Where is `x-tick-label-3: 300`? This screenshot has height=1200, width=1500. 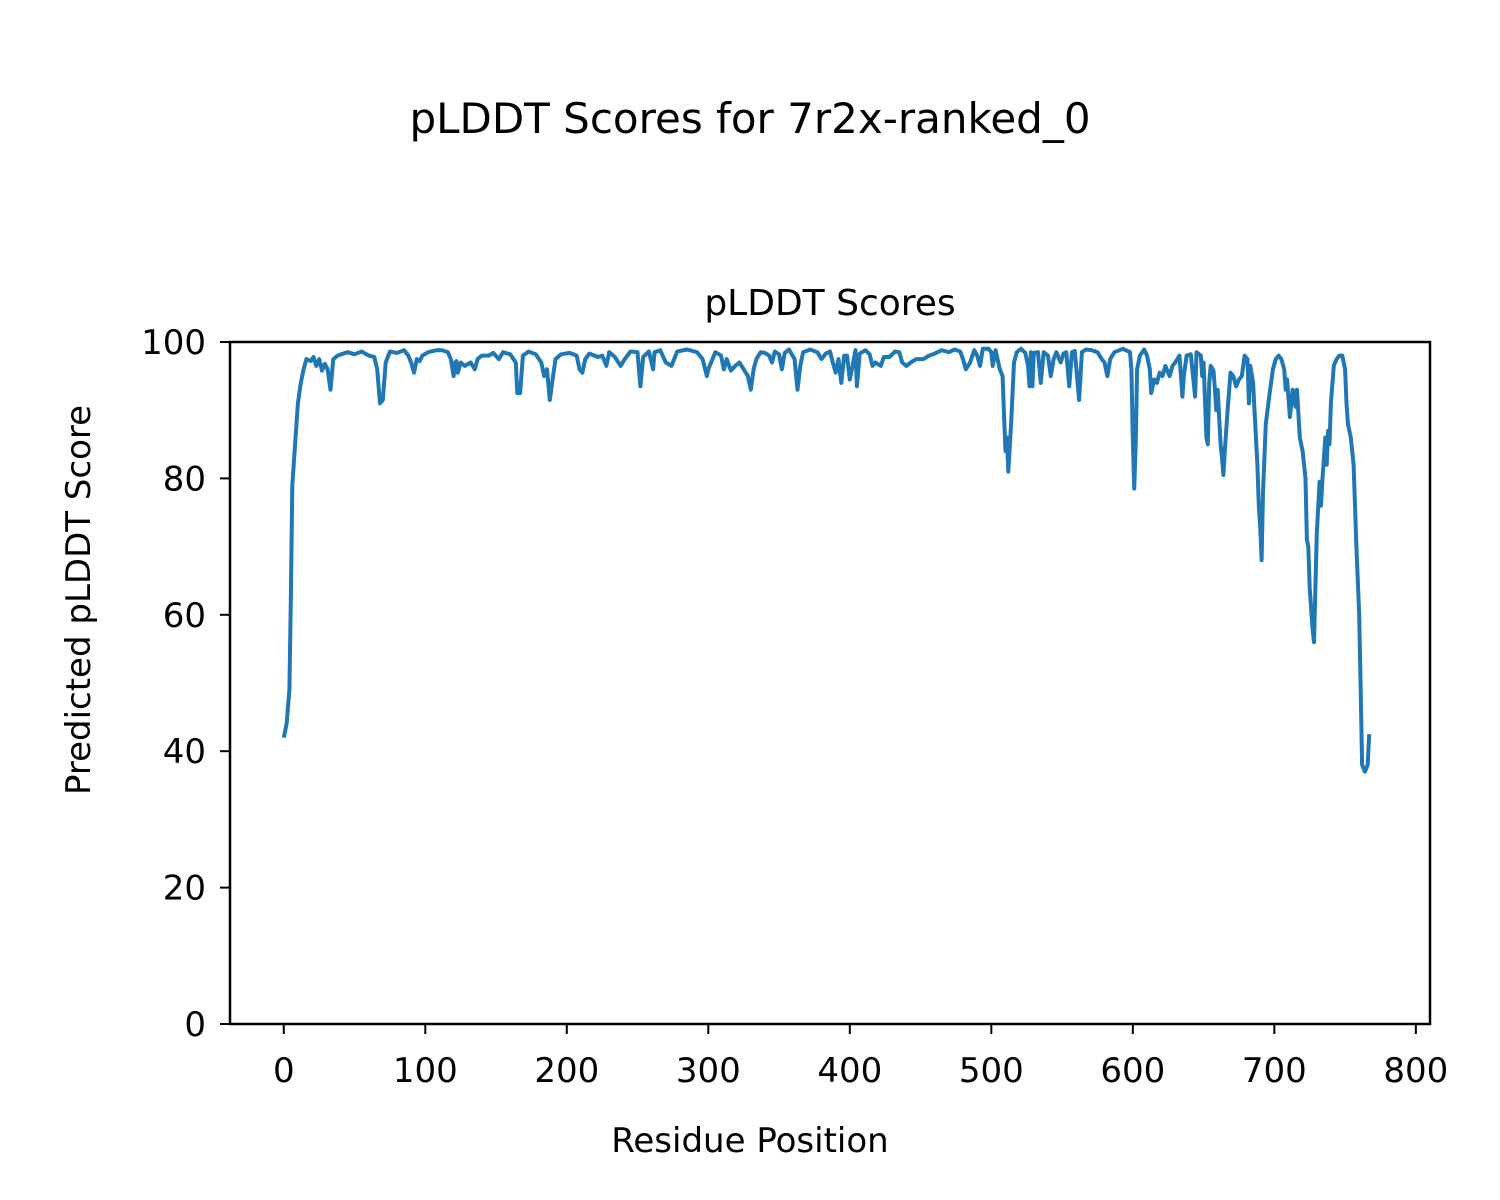 x-tick-label-3: 300 is located at coordinates (708, 1071).